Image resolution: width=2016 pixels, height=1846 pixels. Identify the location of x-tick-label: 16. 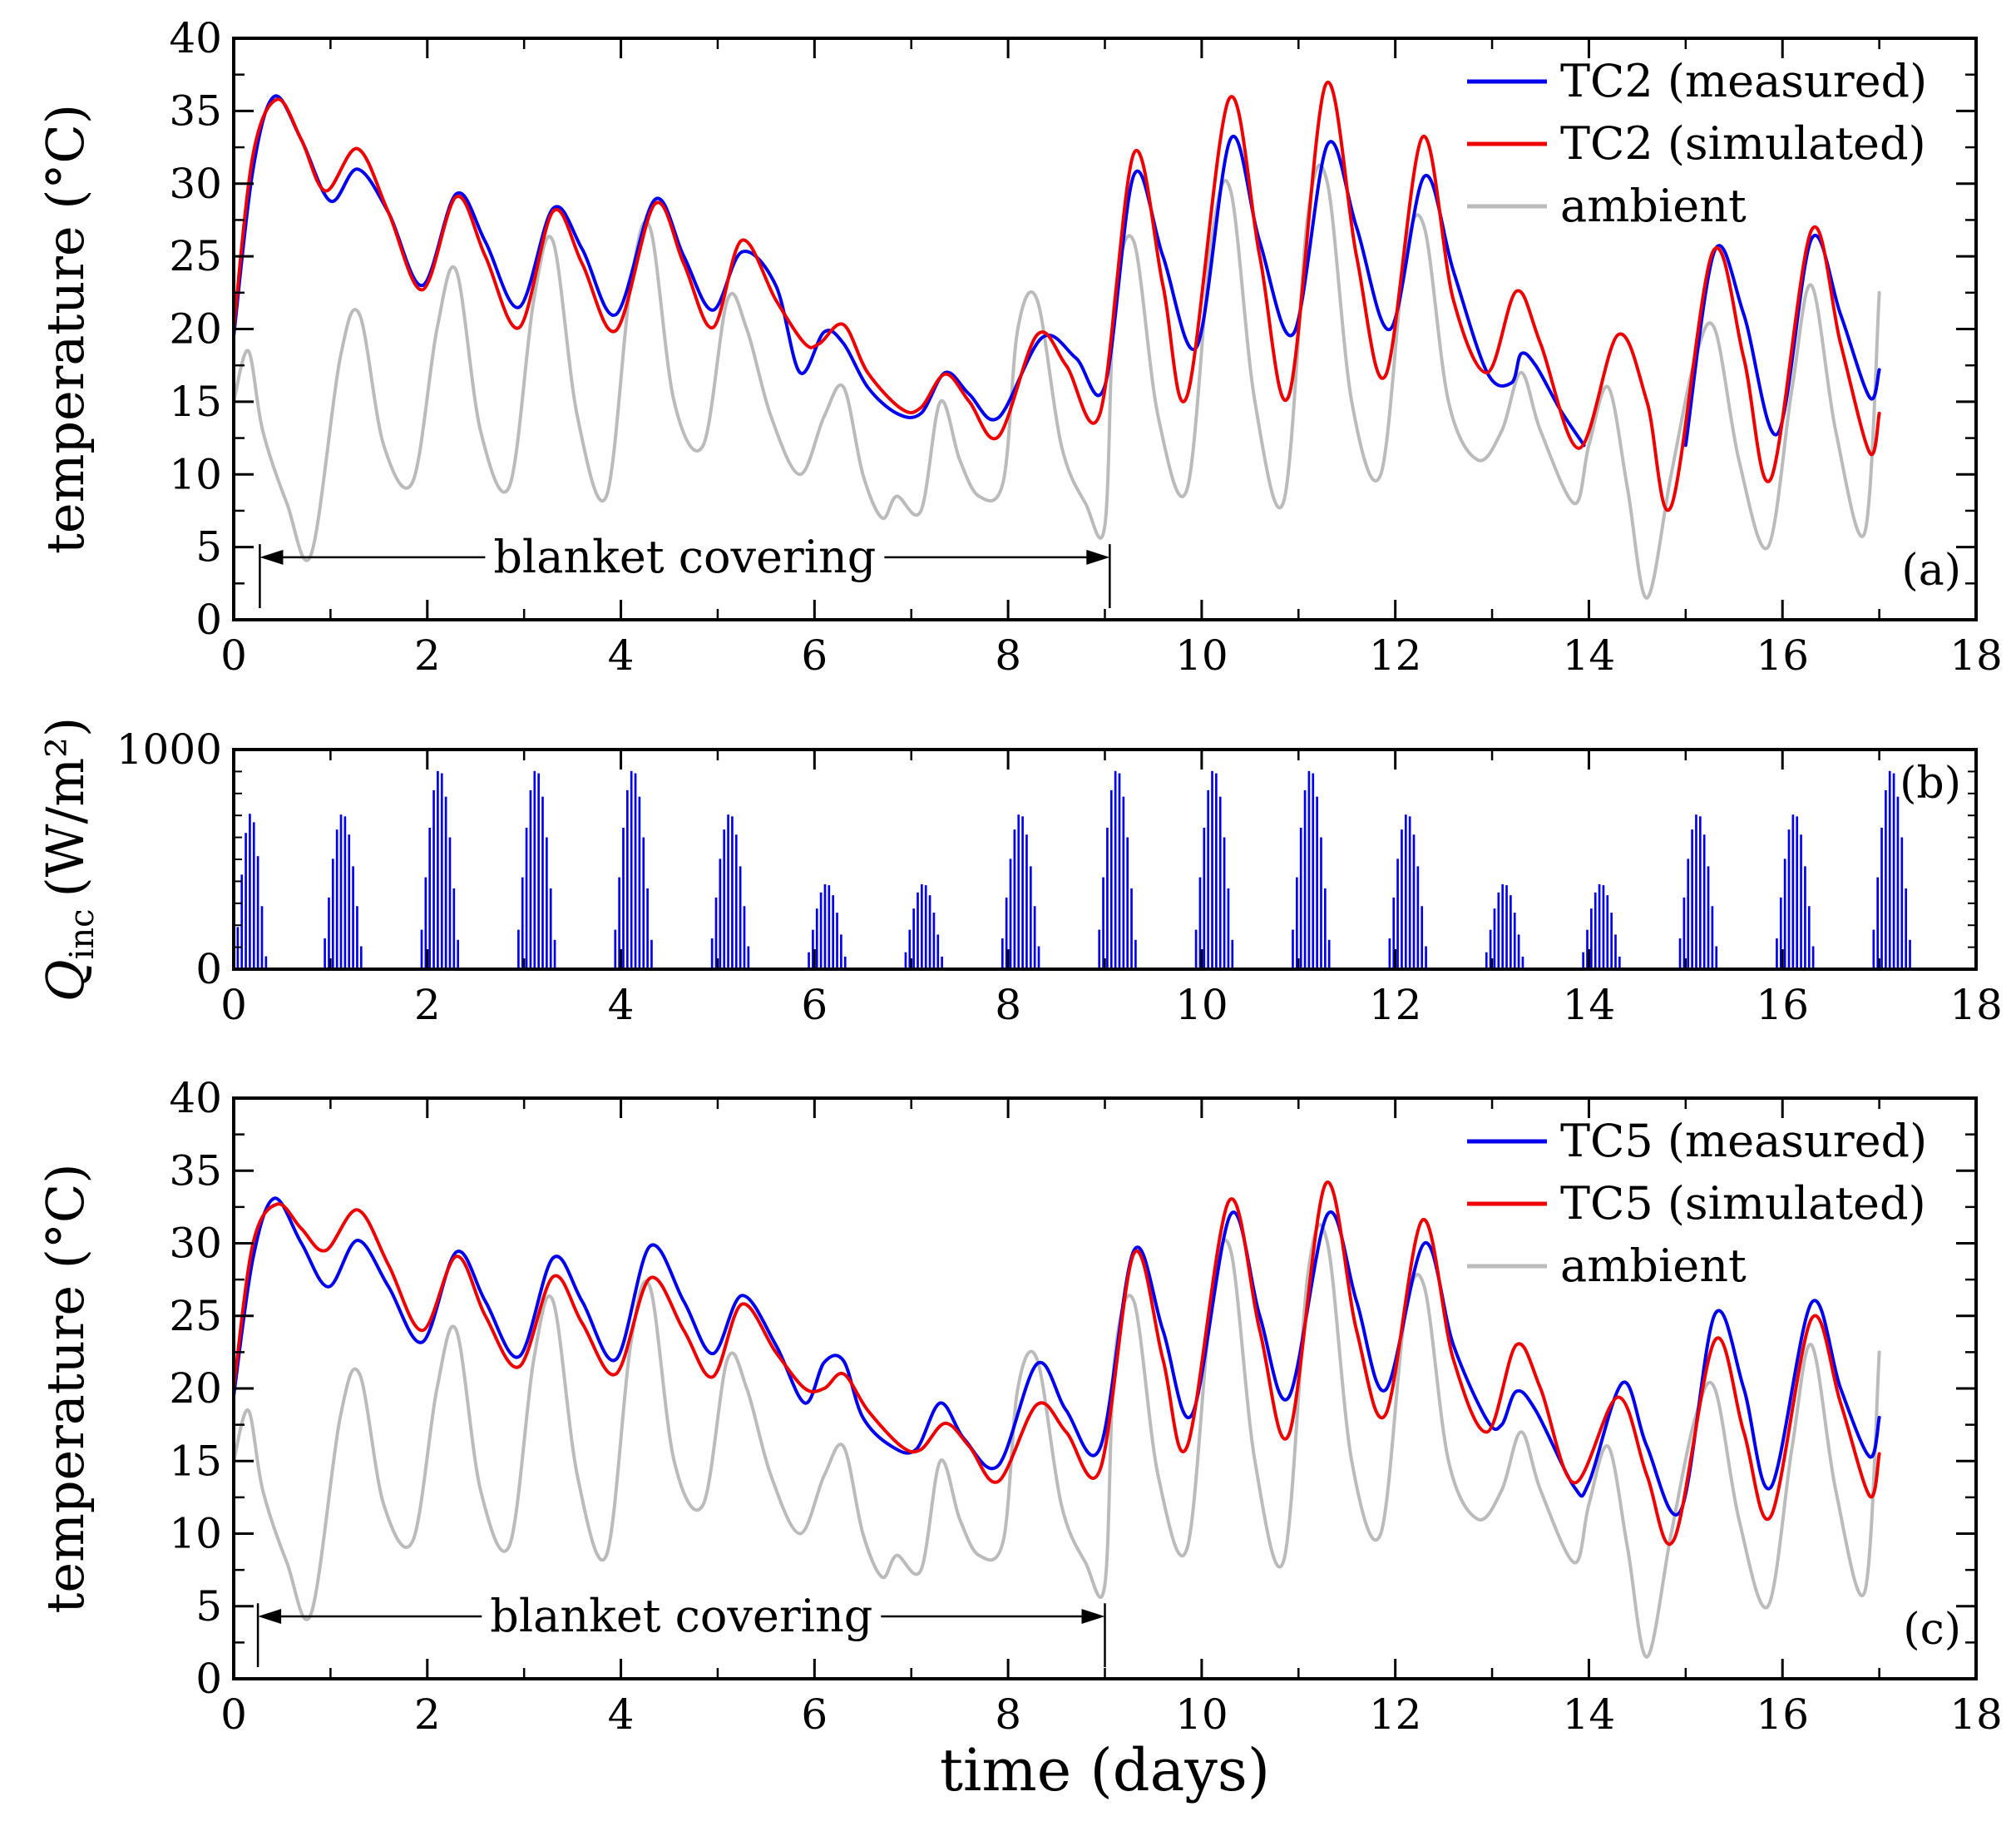
(1782, 1714).